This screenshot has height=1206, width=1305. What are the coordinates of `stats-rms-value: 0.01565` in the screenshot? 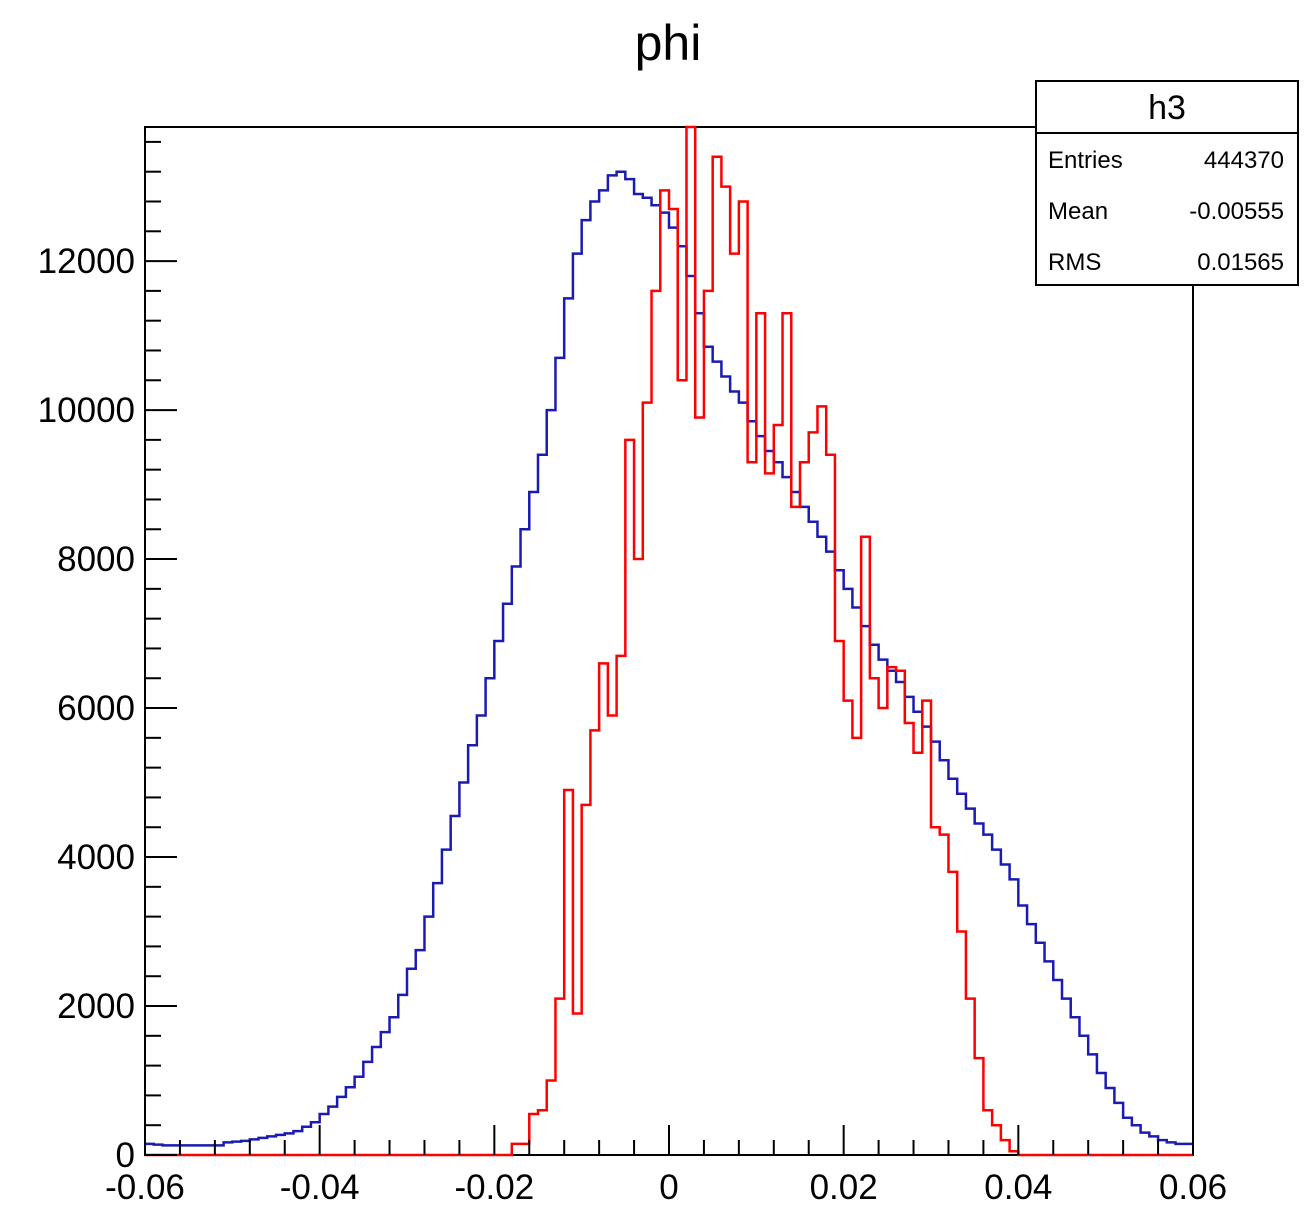 It's located at (1240, 262).